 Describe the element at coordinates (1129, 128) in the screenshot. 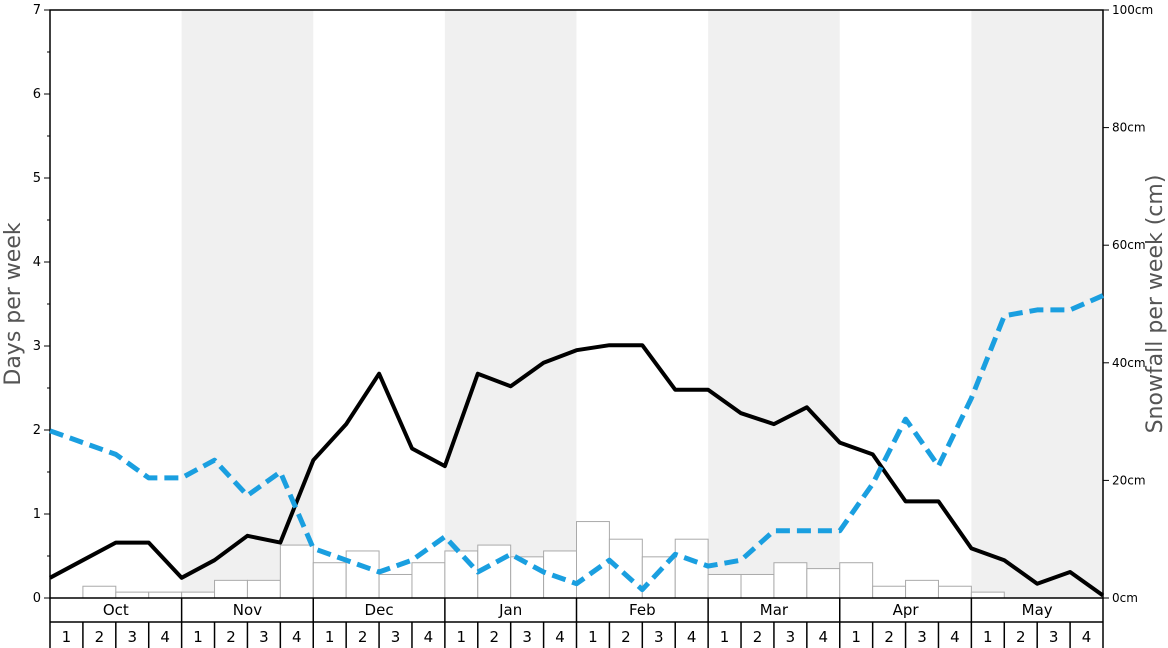

I see `right-tick-label: 80cm` at that location.